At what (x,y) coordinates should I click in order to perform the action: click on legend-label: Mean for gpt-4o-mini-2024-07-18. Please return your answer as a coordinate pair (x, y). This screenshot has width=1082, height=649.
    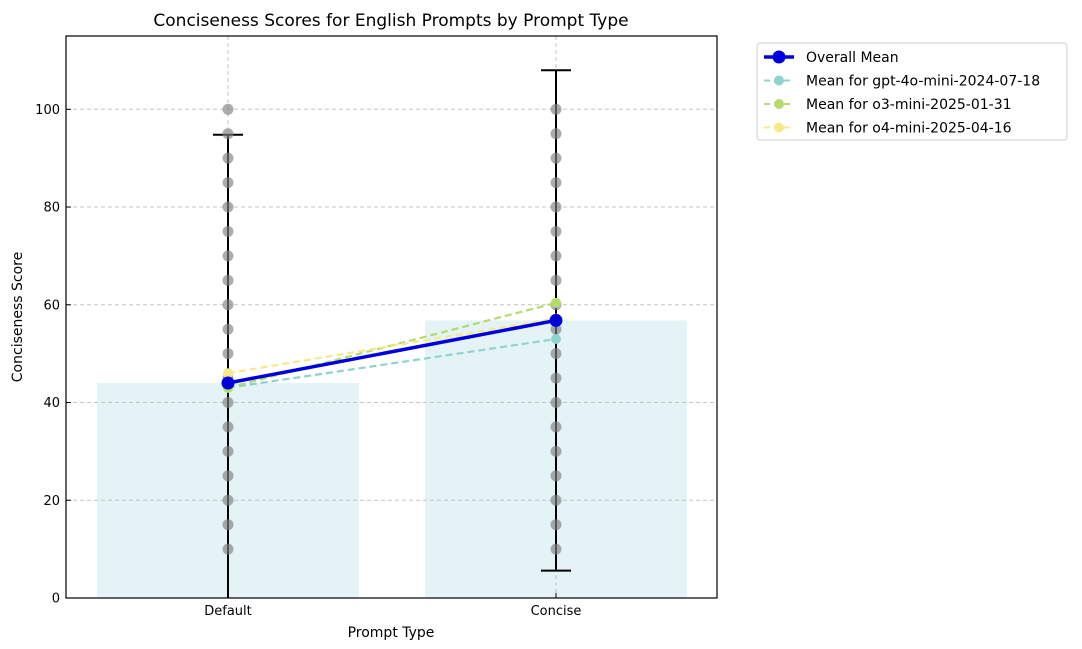
    Looking at the image, I should click on (923, 82).